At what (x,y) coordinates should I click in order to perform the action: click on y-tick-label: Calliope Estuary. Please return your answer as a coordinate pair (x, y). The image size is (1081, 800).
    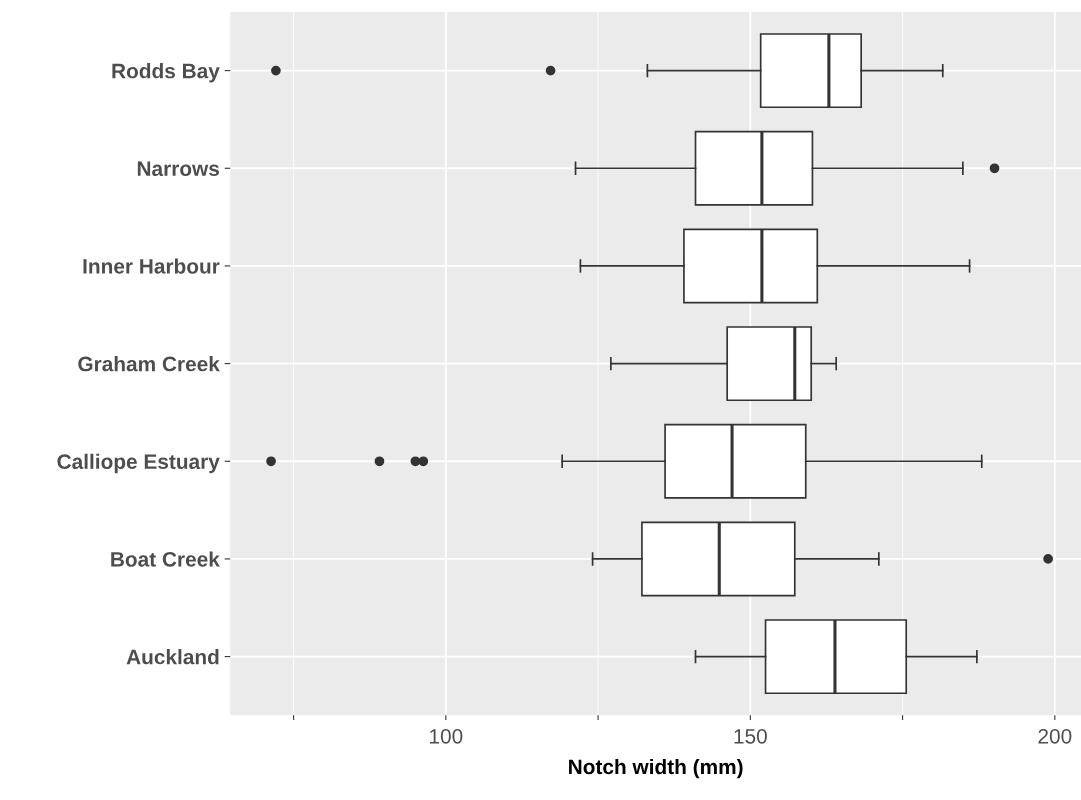
    Looking at the image, I should click on (138, 463).